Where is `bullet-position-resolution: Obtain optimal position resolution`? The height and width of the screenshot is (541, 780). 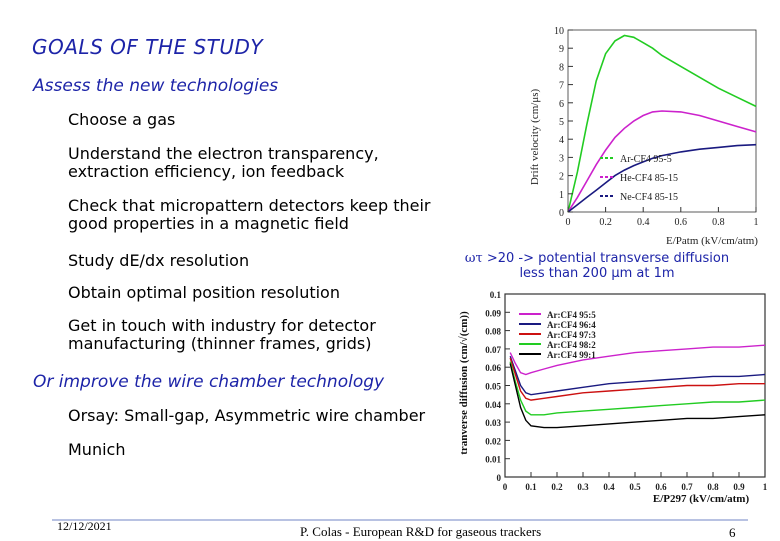 bullet-position-resolution: Obtain optimal position resolution is located at coordinates (204, 292).